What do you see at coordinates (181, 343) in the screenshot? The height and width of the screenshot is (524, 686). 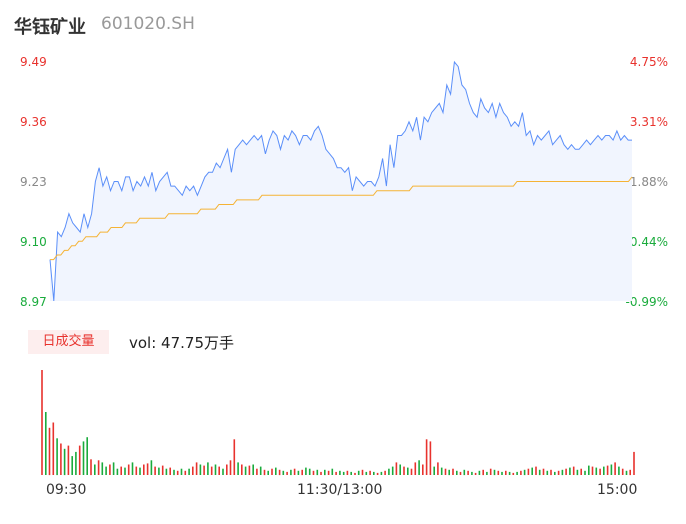 I see `volume-readout: vol: 47.75万手` at bounding box center [181, 343].